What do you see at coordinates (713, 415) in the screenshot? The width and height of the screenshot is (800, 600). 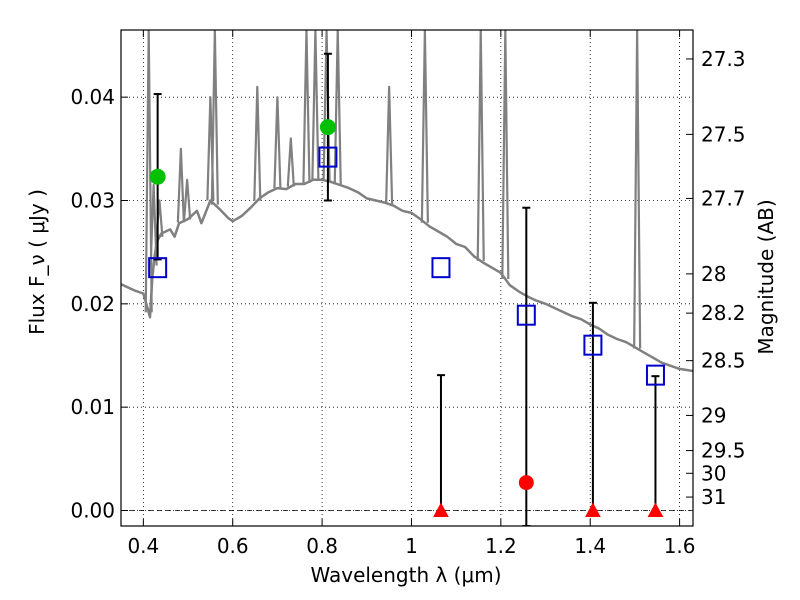 I see `mag-tick-label: 29` at bounding box center [713, 415].